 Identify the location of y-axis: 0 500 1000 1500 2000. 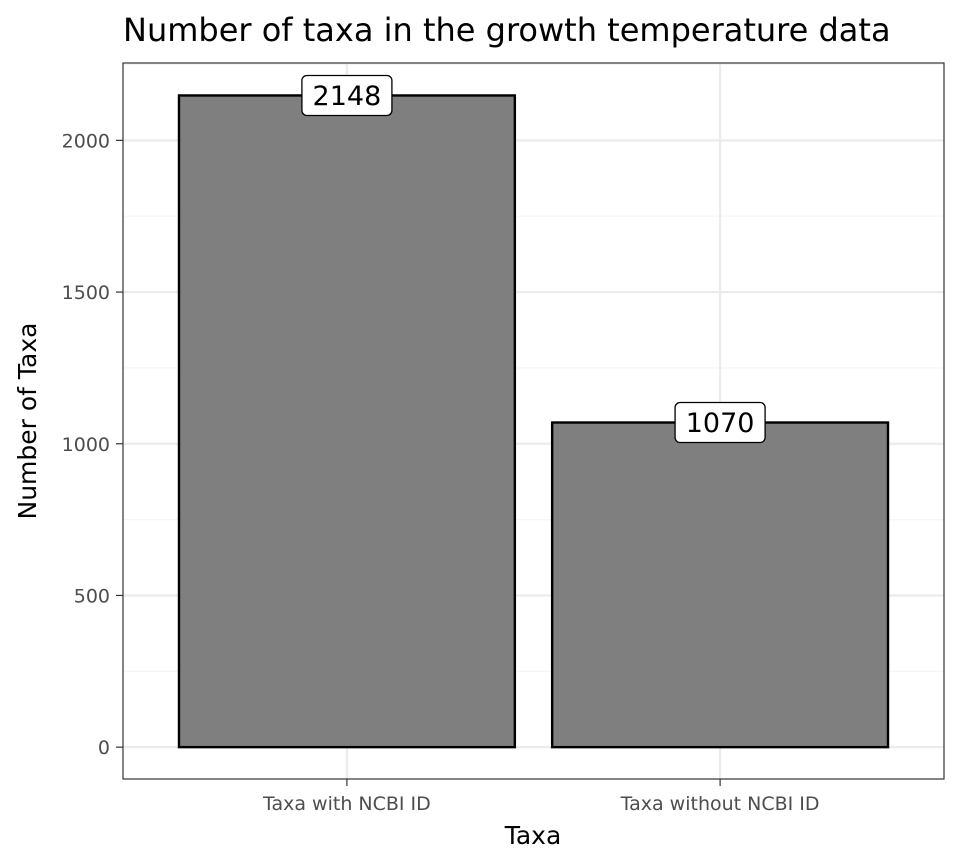
(92, 444).